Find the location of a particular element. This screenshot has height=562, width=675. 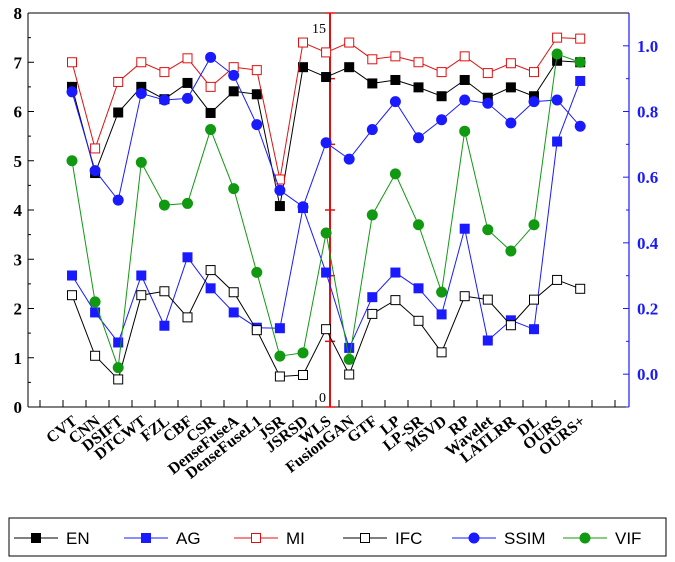

right-tick-label: 0.4 is located at coordinates (648, 243).